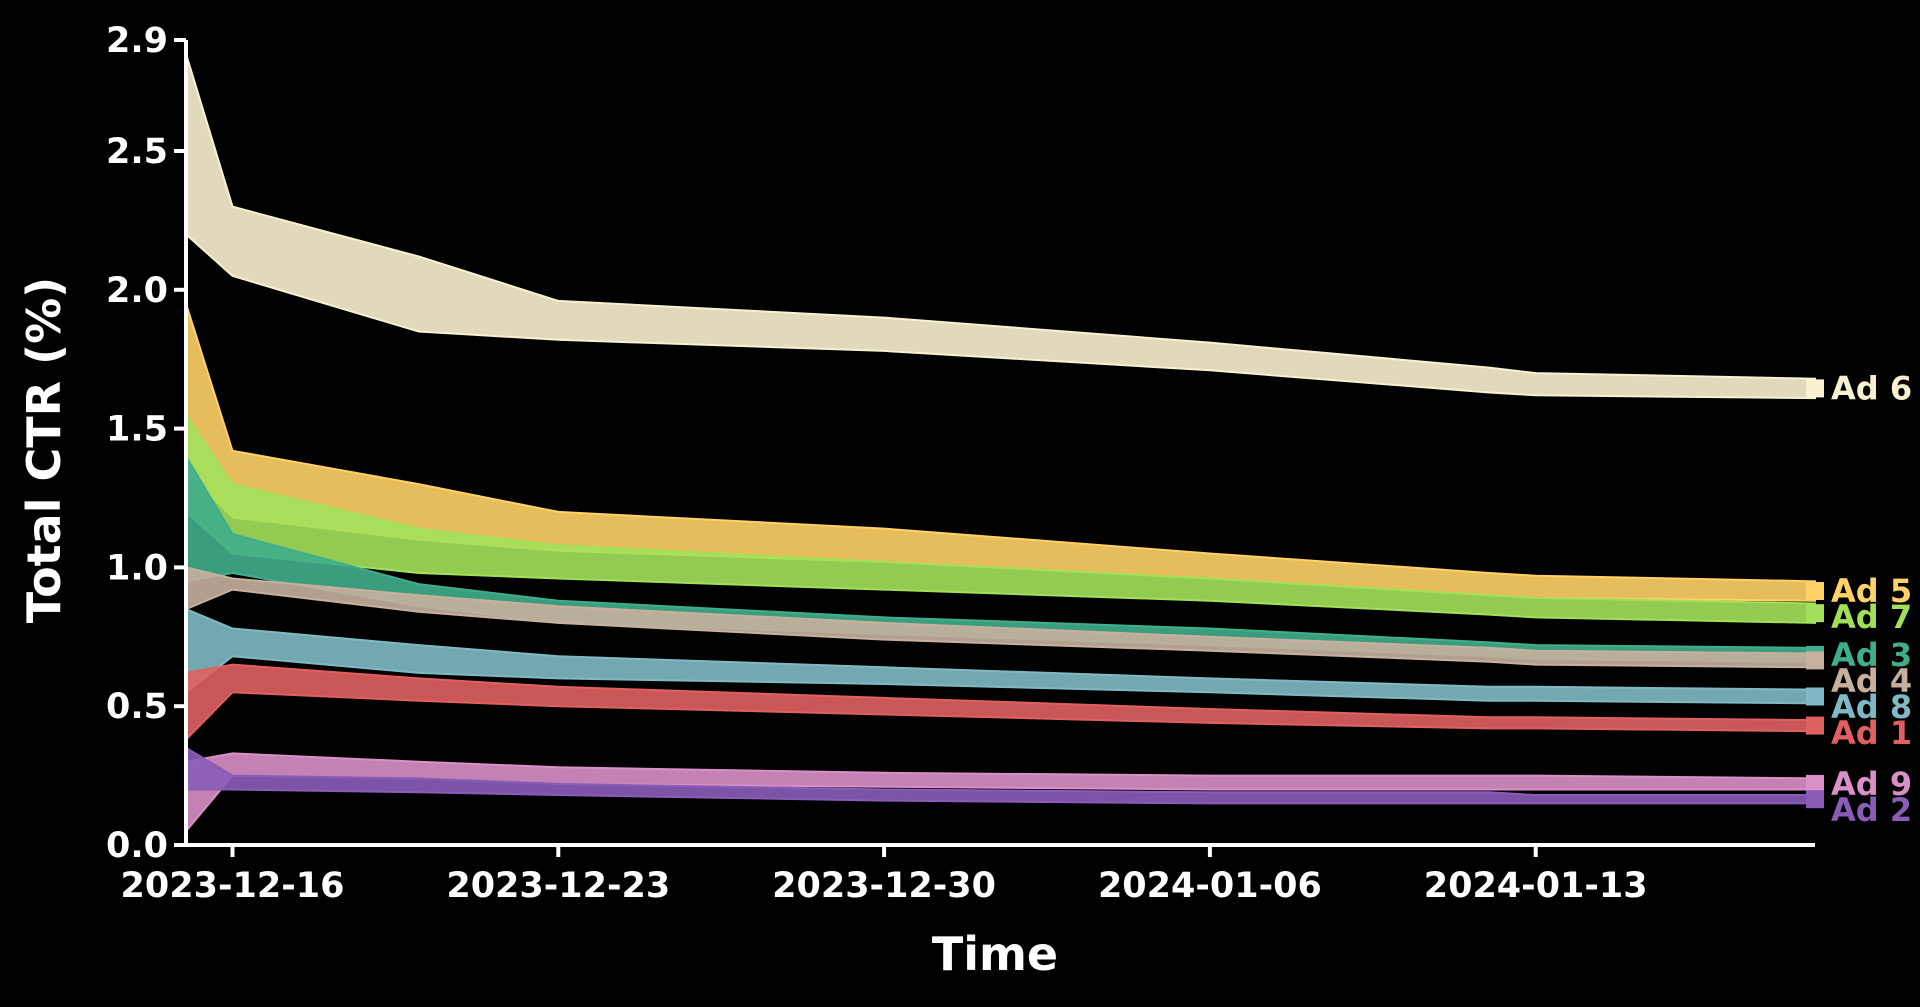  Describe the element at coordinates (884, 886) in the screenshot. I see `x-tick-label: 2023-12-30` at that location.